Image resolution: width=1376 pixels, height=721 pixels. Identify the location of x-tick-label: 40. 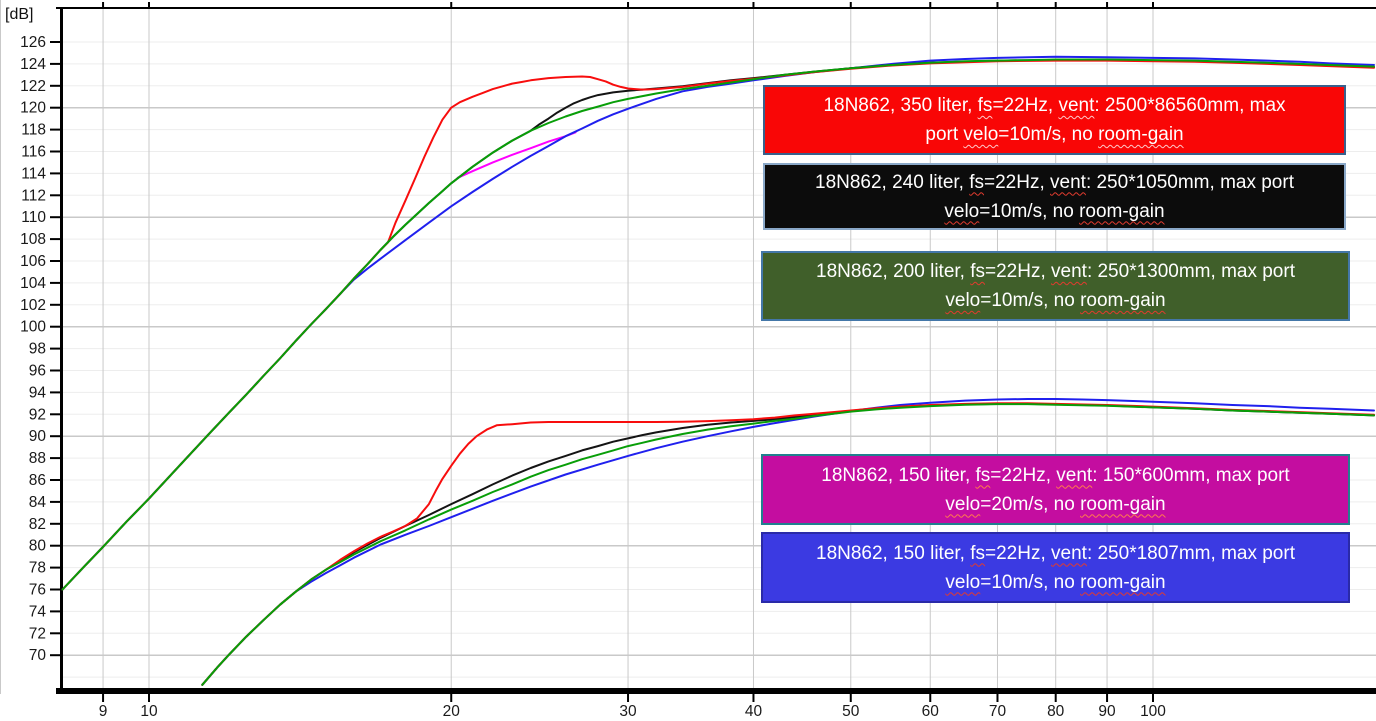
(754, 711).